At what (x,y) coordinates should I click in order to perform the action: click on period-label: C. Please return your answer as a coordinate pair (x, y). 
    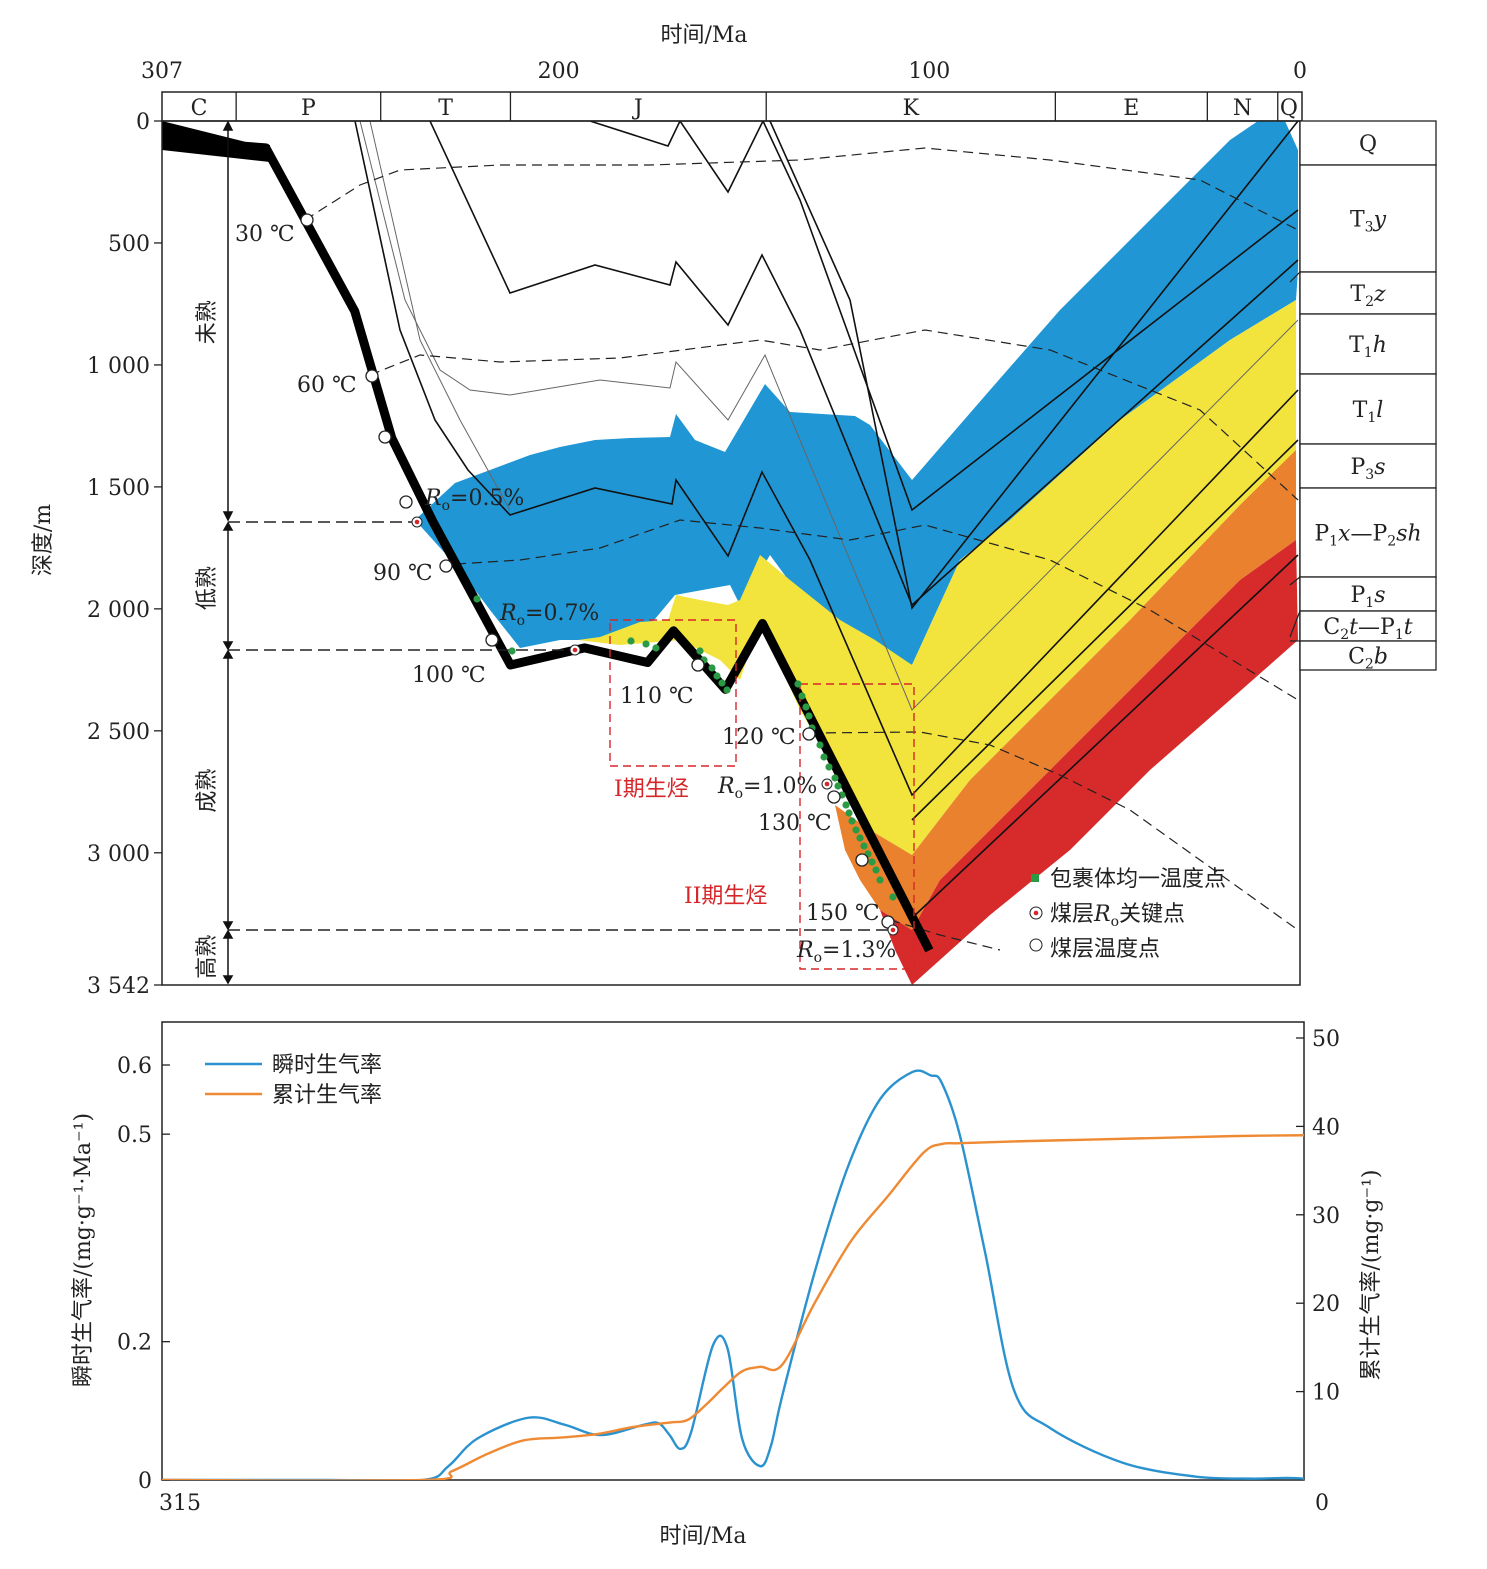
    Looking at the image, I should click on (199, 108).